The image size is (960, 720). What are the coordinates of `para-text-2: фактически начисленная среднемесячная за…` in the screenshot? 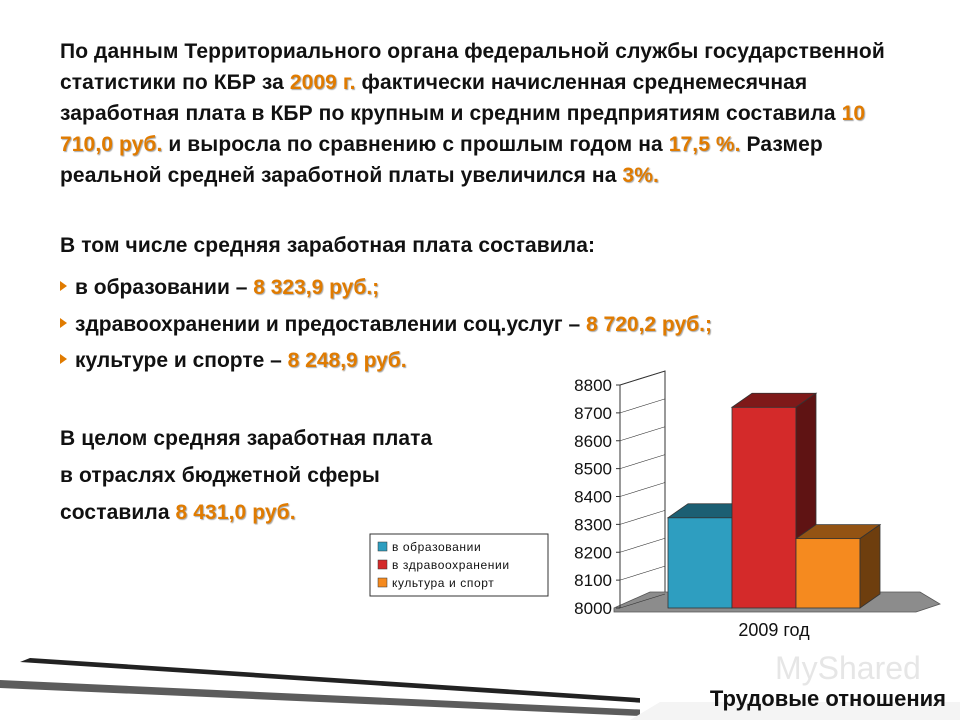 It's located at (451, 98).